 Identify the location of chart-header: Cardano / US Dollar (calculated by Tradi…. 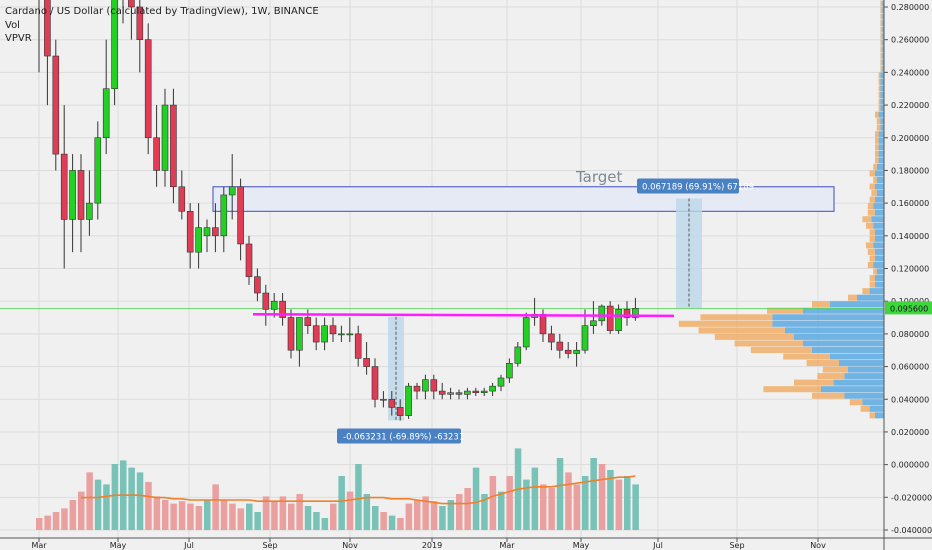
(162, 25).